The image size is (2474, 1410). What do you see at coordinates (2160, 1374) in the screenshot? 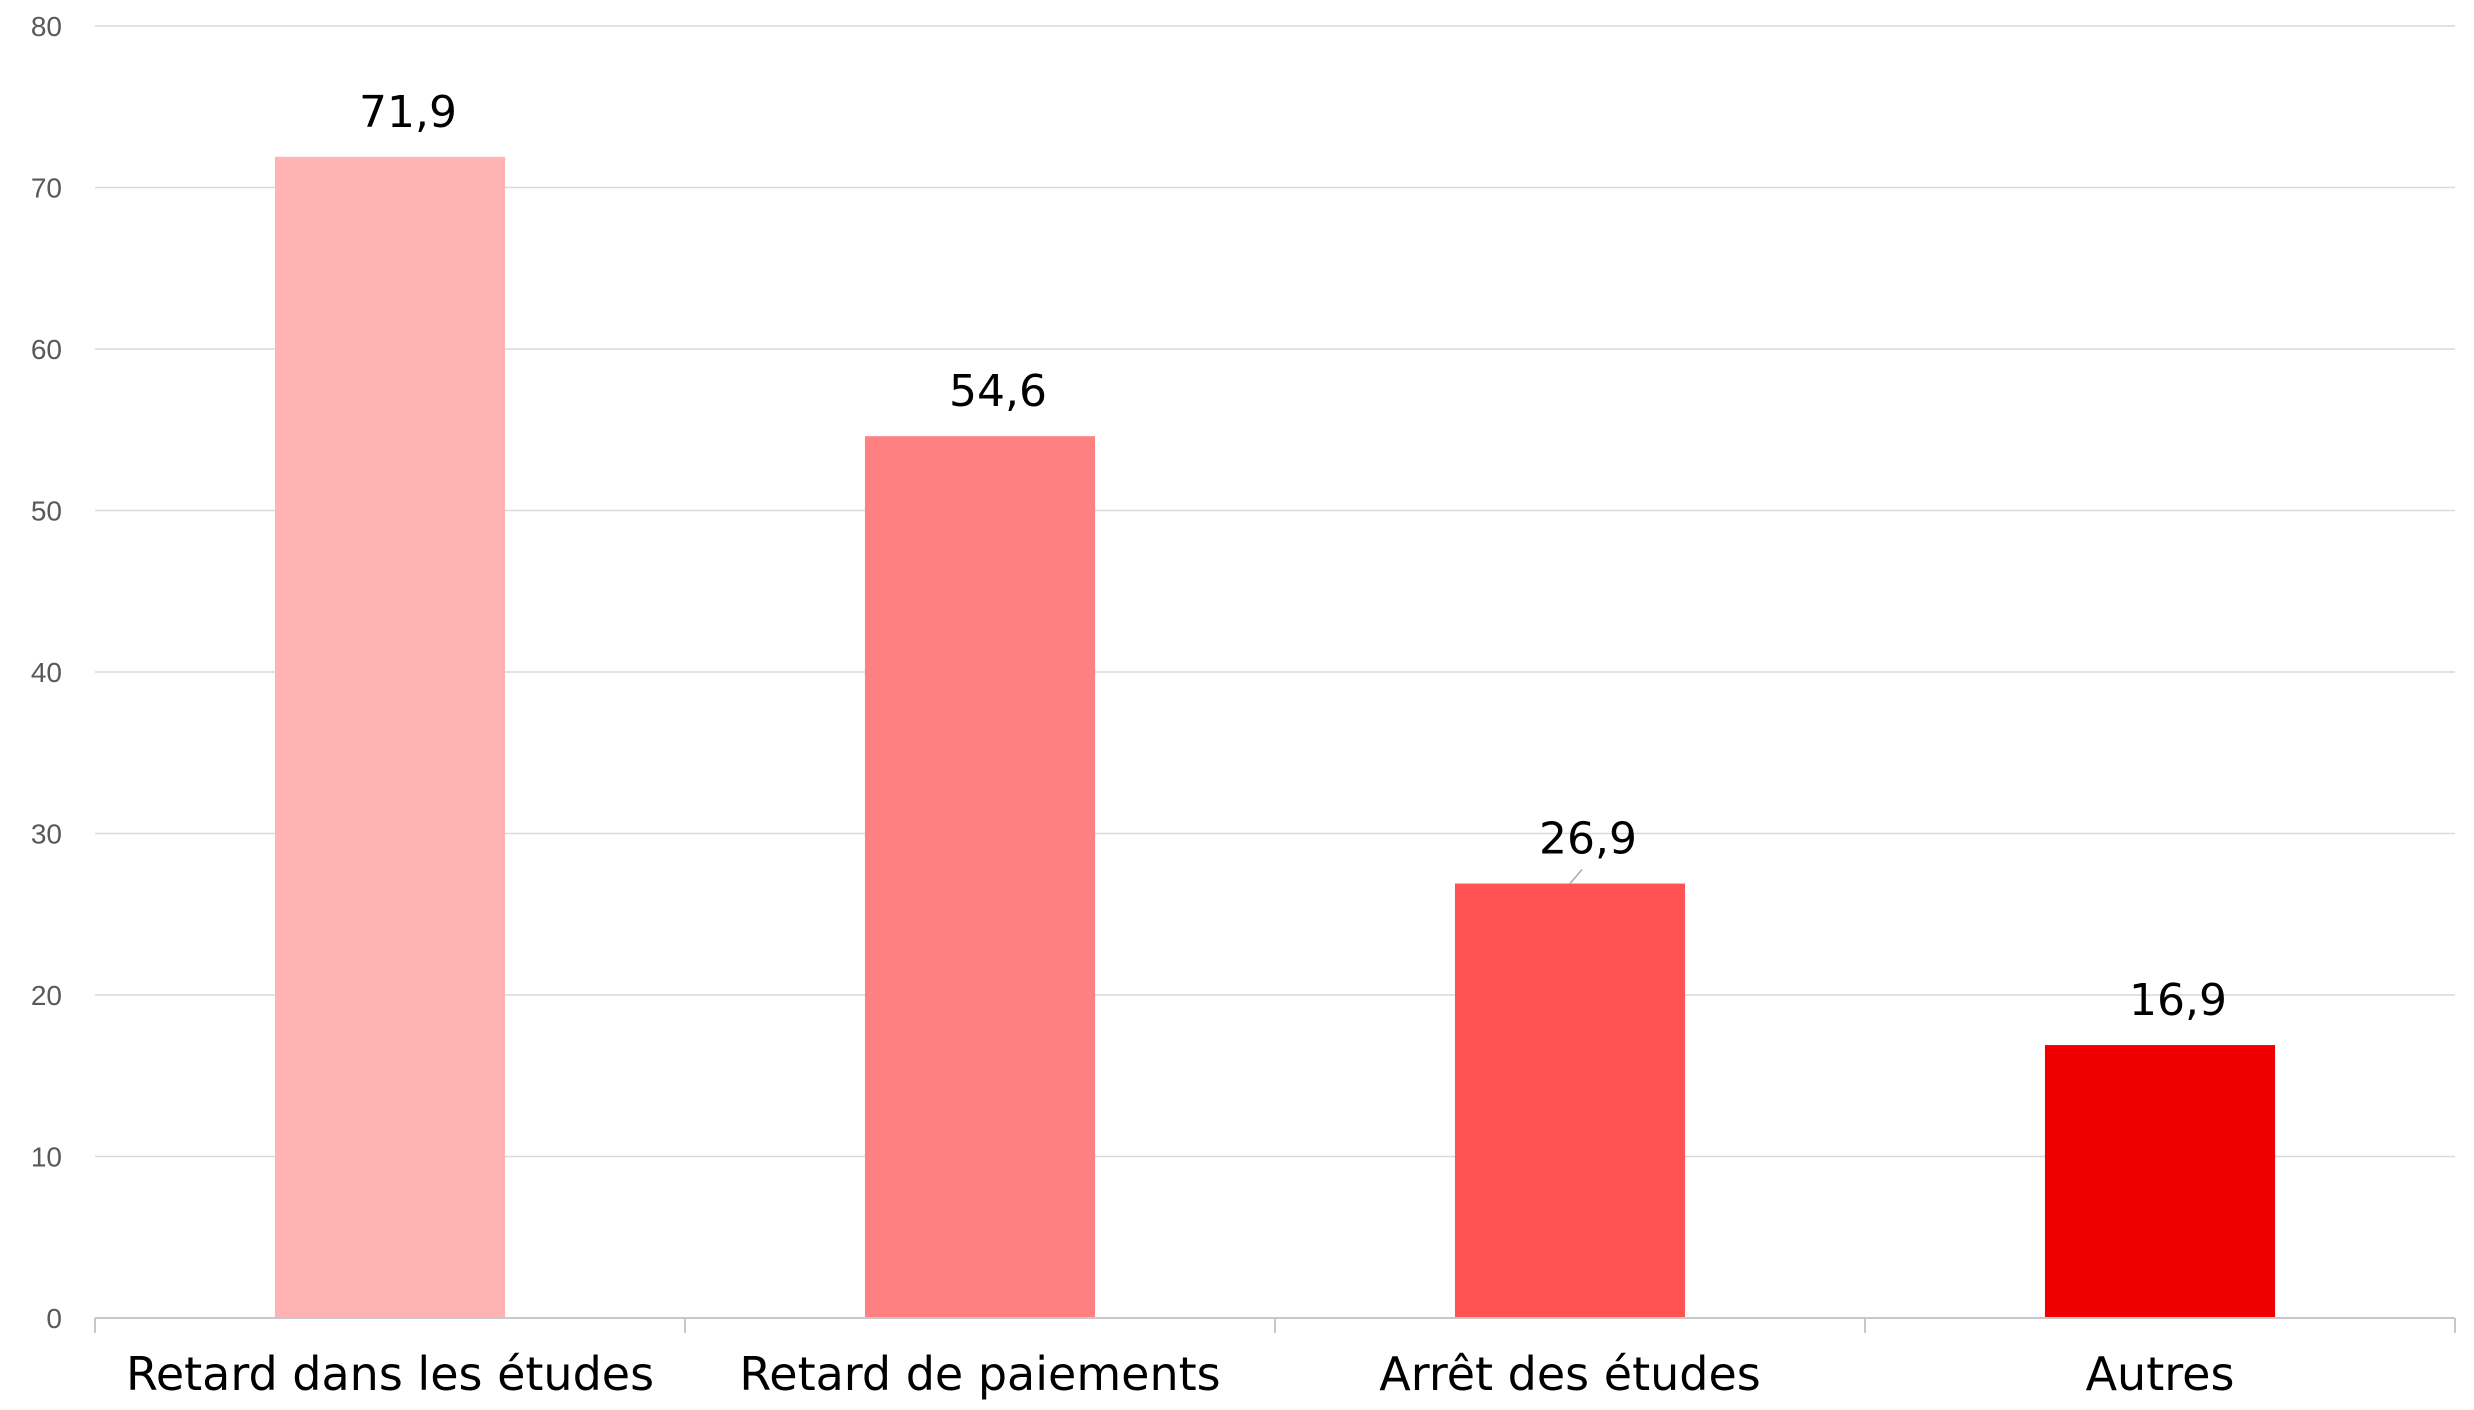
I see `x-tick-label: Autres` at bounding box center [2160, 1374].